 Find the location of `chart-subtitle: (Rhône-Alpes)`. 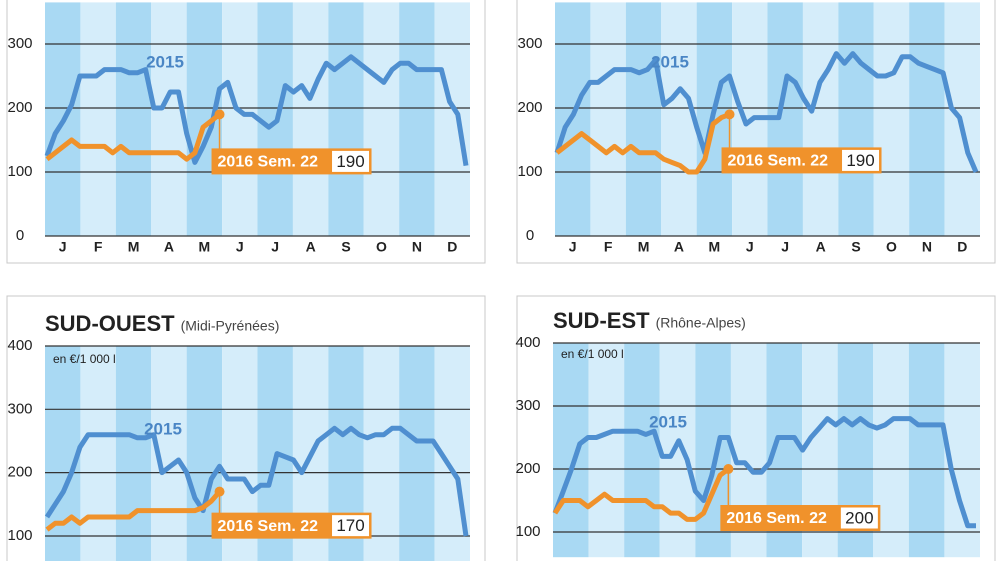

chart-subtitle: (Rhône-Alpes) is located at coordinates (701, 323).